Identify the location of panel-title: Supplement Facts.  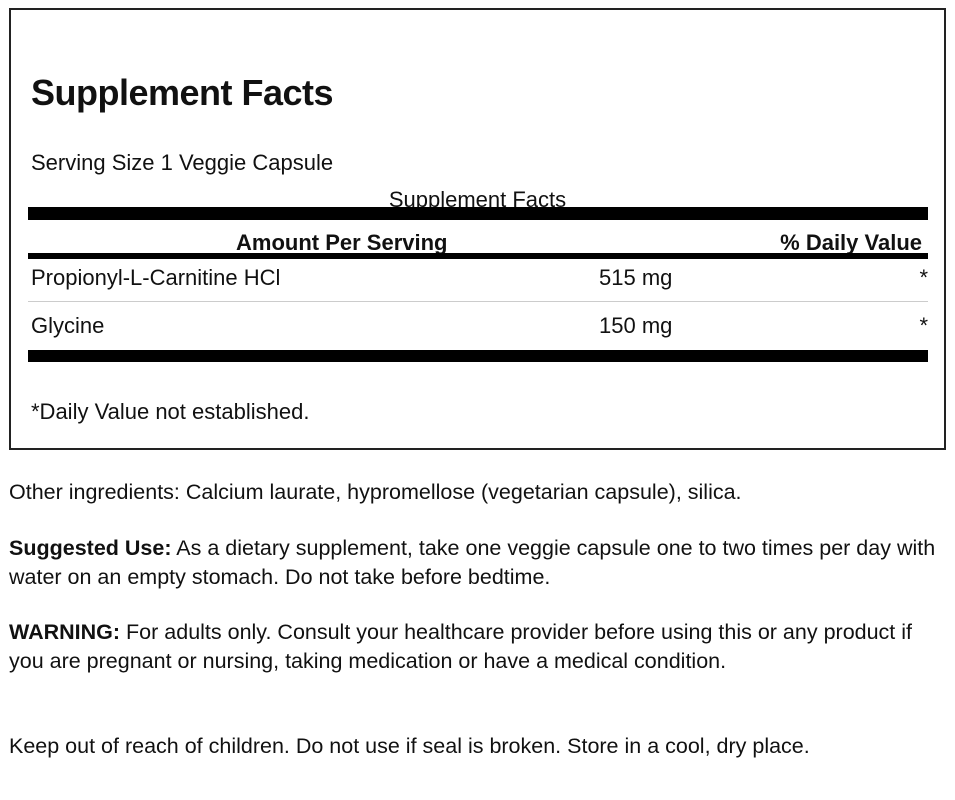
(182, 92).